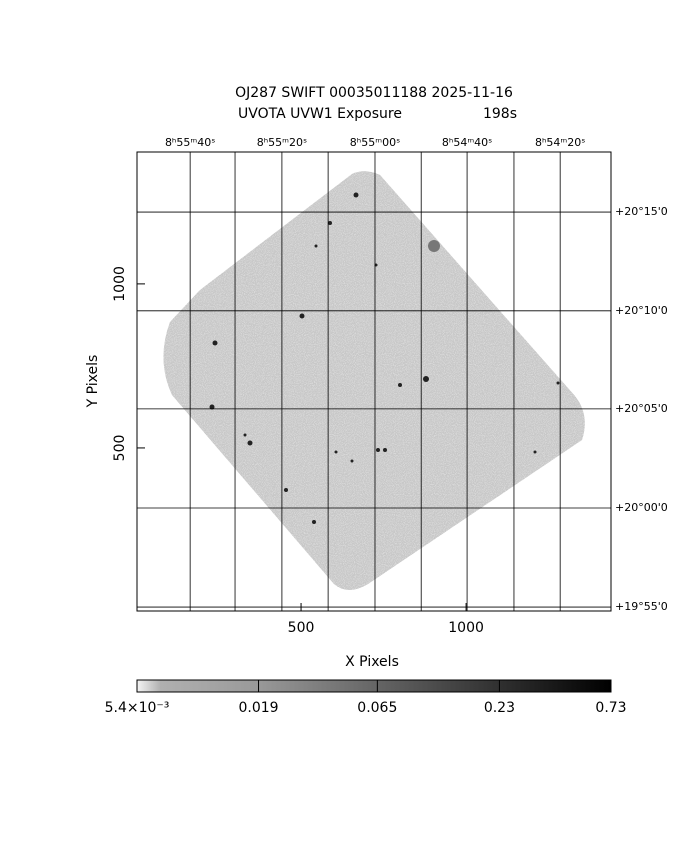 This screenshot has width=680, height=854. What do you see at coordinates (641, 211) in the screenshot?
I see `dec-tick-label: +20°15'0` at bounding box center [641, 211].